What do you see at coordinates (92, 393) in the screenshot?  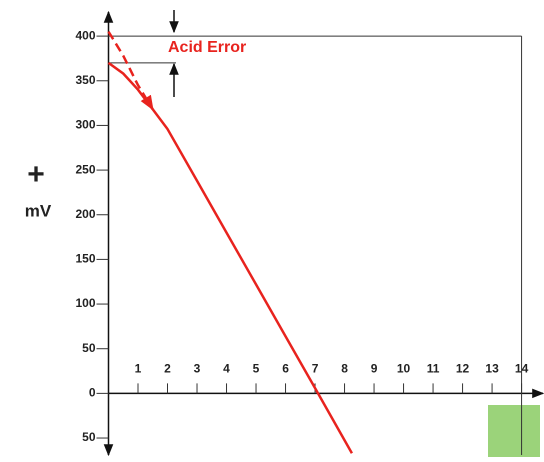 I see `y-tick-label: 0` at bounding box center [92, 393].